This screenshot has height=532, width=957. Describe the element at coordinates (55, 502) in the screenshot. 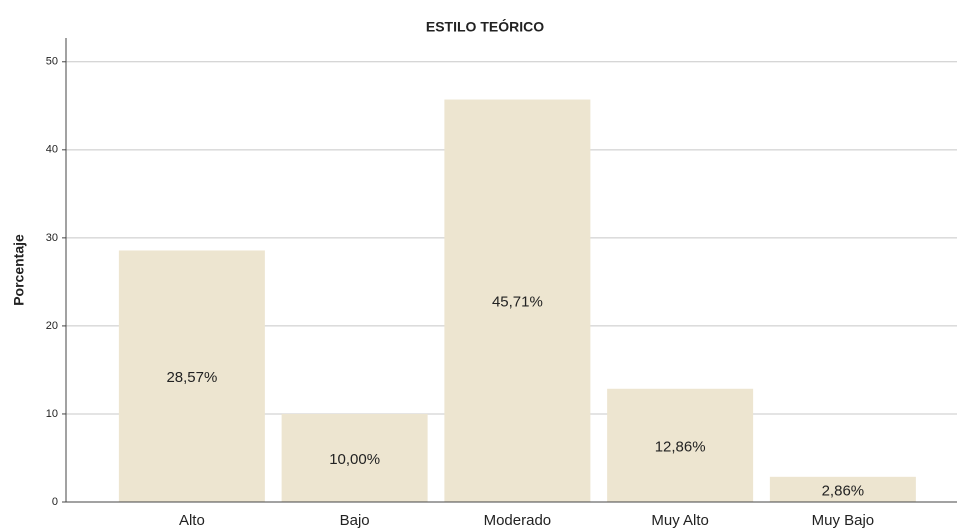

I see `y-tick-label: 0` at that location.